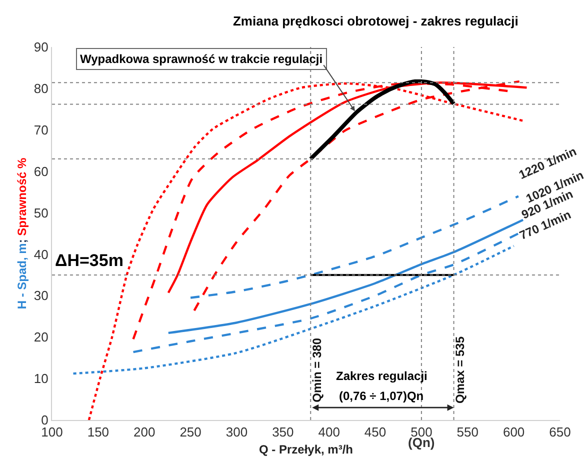  What do you see at coordinates (98, 432) in the screenshot?
I see `x-tick-label: 150` at bounding box center [98, 432].